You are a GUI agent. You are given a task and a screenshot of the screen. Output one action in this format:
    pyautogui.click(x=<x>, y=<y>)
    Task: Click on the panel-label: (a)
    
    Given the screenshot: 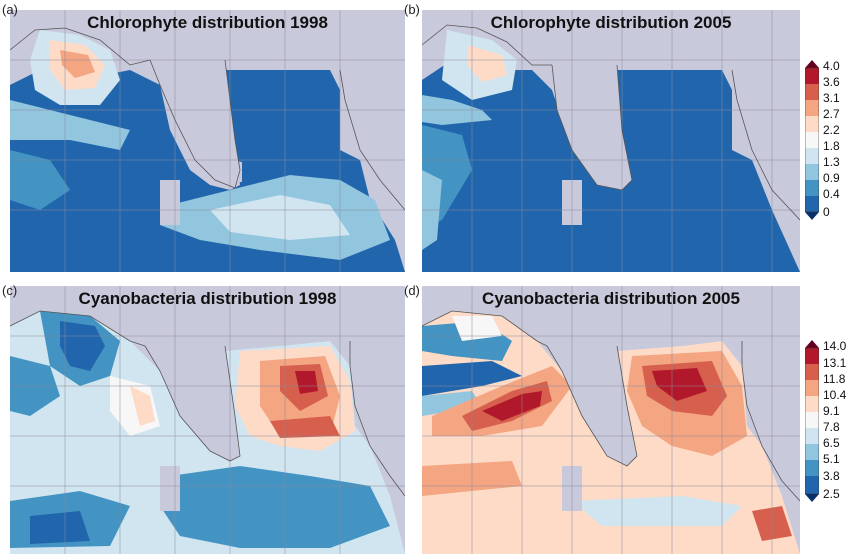 What is the action you would take?
    pyautogui.click(x=10, y=9)
    